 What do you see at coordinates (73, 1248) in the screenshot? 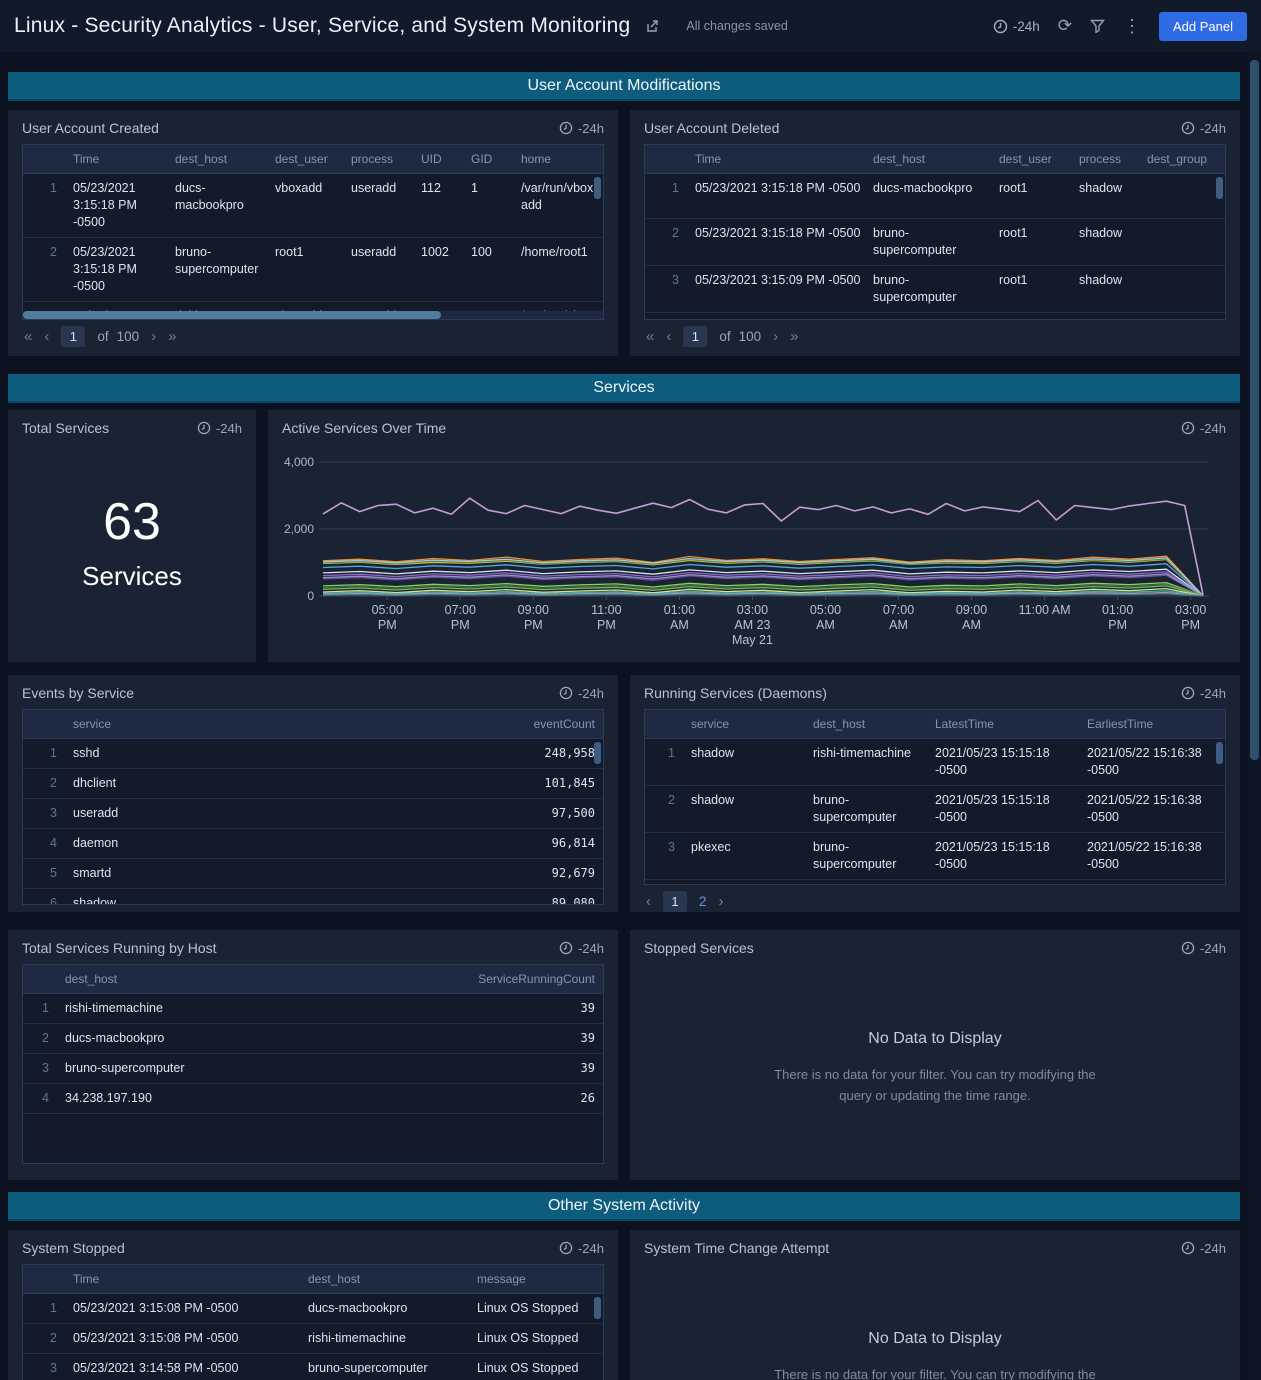
I see `panel-title: System Stopped` at bounding box center [73, 1248].